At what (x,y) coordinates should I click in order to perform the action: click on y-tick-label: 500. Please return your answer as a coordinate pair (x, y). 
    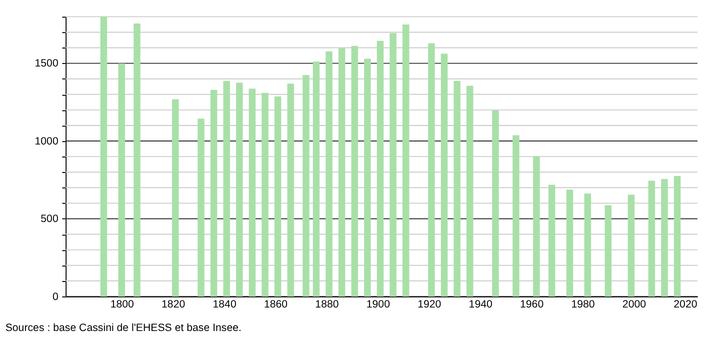
    Looking at the image, I should click on (49, 219).